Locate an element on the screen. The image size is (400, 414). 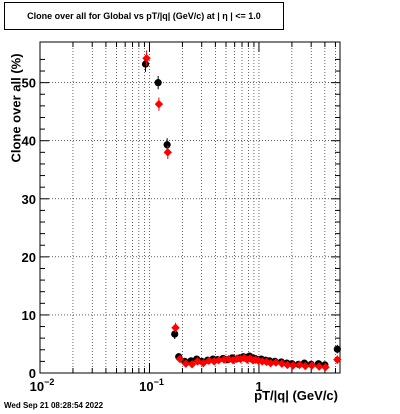
x-tick-label: 10⁻² is located at coordinates (42, 385).